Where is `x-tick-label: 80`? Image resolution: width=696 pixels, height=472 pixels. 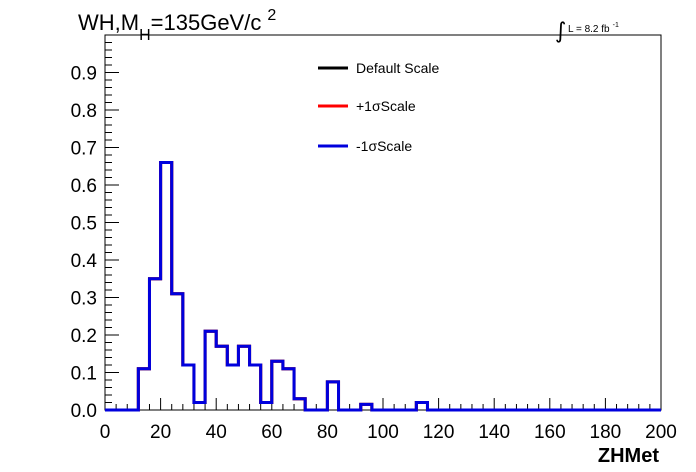
x-tick-label: 80 is located at coordinates (327, 432).